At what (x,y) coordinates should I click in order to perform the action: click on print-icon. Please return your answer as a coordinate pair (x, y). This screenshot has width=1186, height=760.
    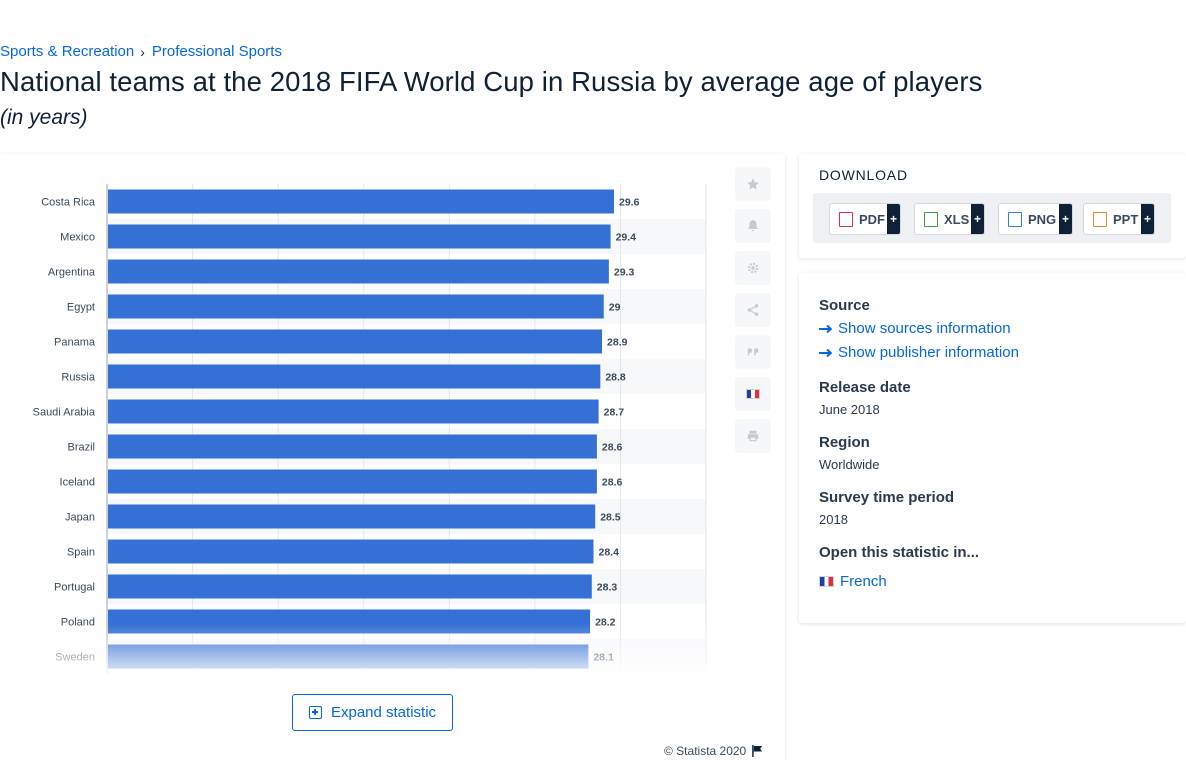
    Looking at the image, I should click on (753, 436).